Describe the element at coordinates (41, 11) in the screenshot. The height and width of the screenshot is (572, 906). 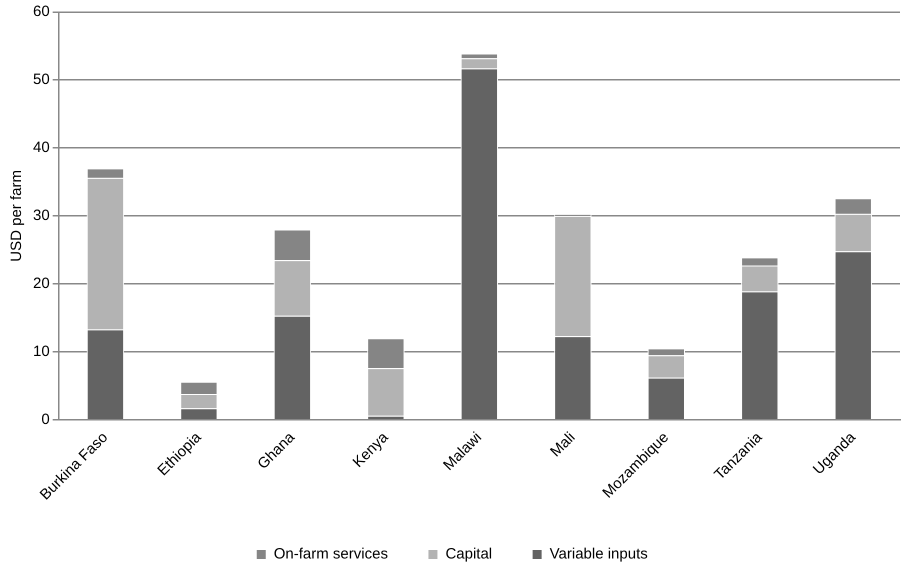
I see `y-tick-label: 60` at that location.